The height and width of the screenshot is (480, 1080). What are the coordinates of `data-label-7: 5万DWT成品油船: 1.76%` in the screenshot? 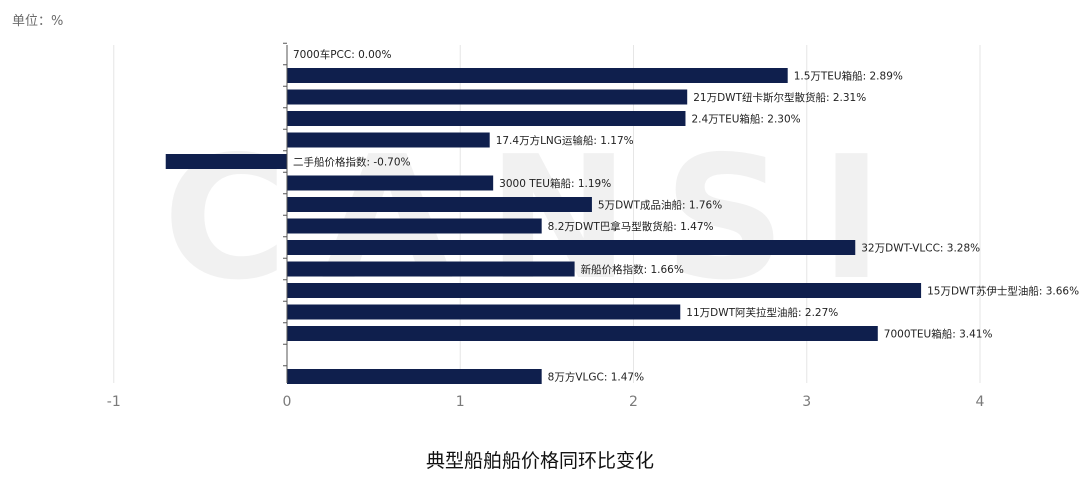 It's located at (660, 205).